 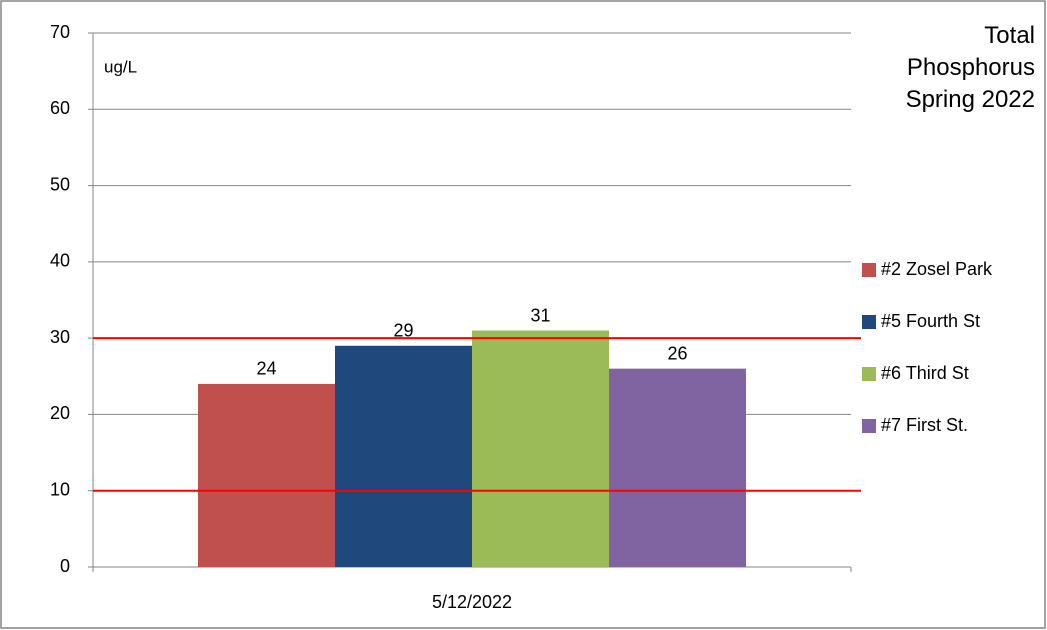 What do you see at coordinates (120, 66) in the screenshot?
I see `y-axis-label: ug/L` at bounding box center [120, 66].